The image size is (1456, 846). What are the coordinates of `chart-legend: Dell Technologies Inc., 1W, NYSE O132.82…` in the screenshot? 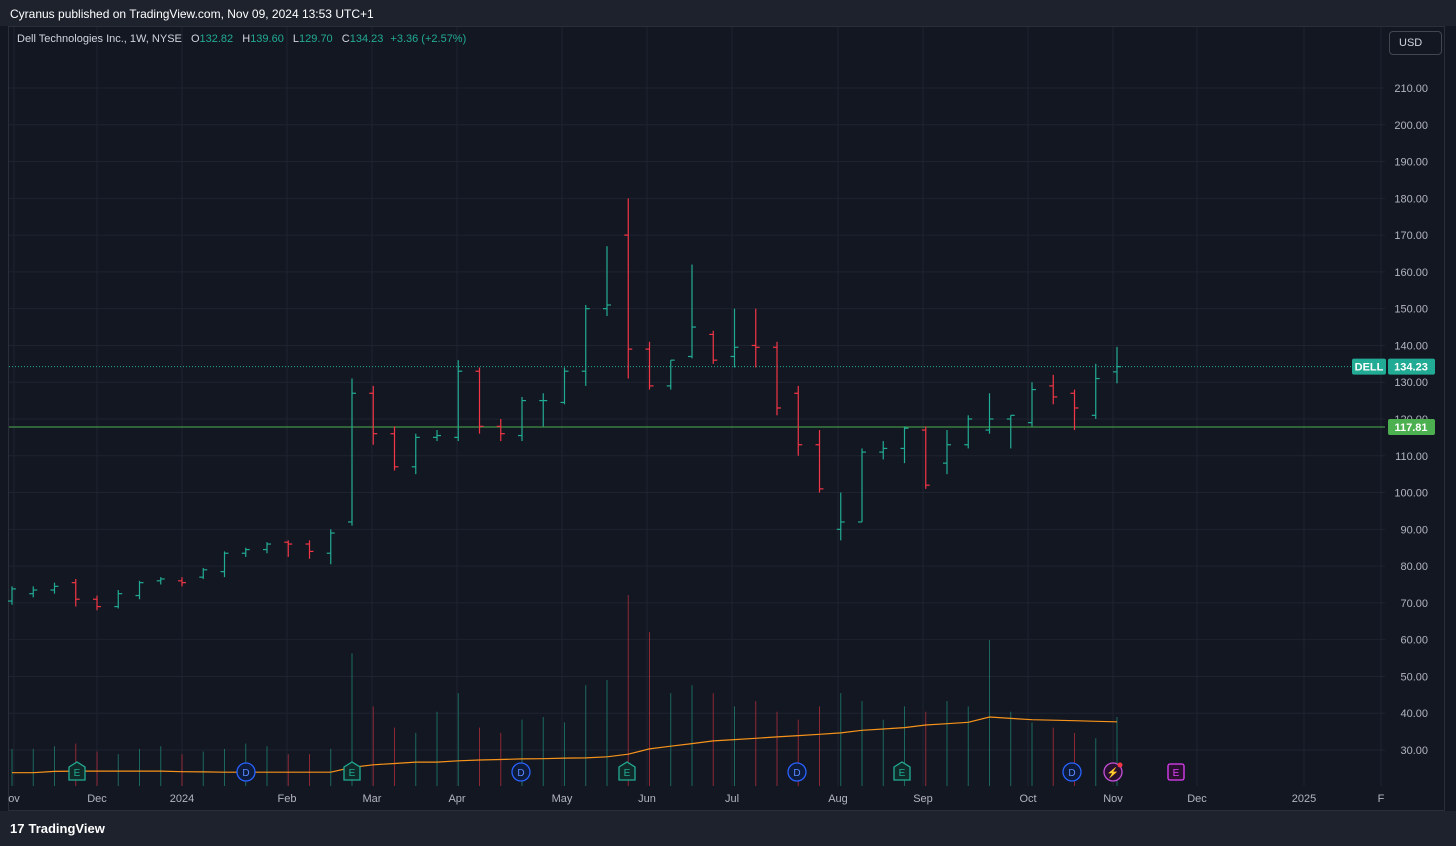 It's located at (241, 39).